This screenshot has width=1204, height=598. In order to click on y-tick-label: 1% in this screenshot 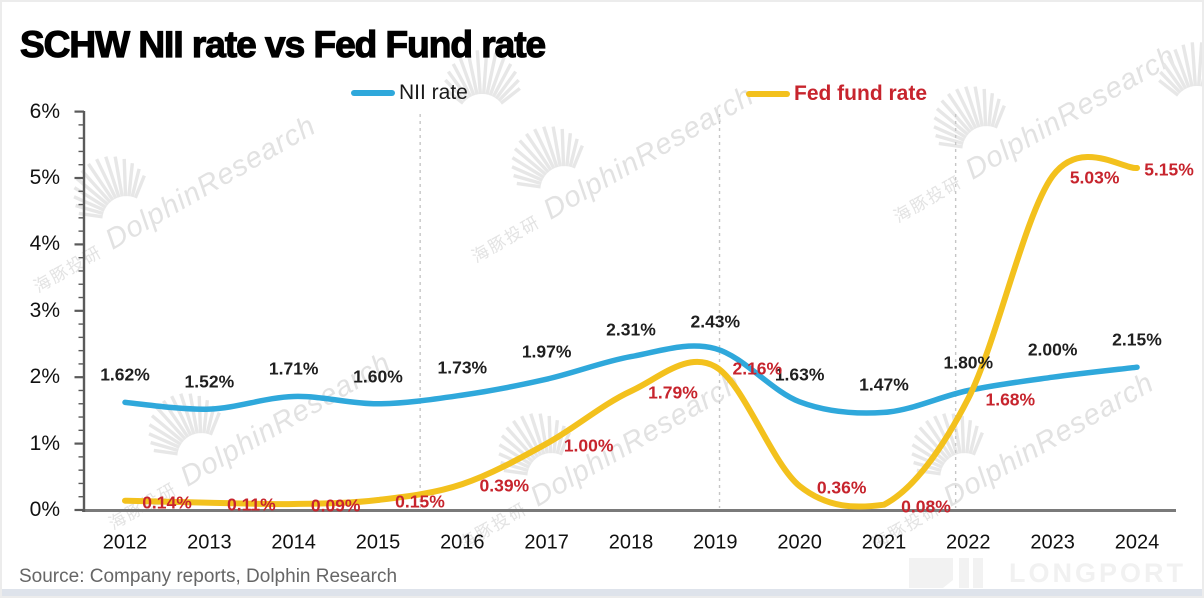, I will do `click(44, 443)`.